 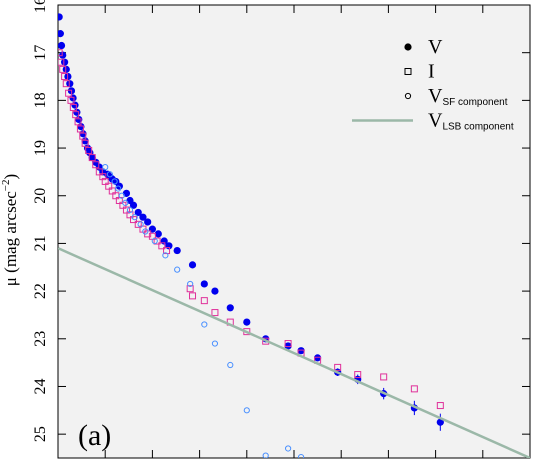 I want to click on y-tick-label: 23, so click(x=40, y=339).